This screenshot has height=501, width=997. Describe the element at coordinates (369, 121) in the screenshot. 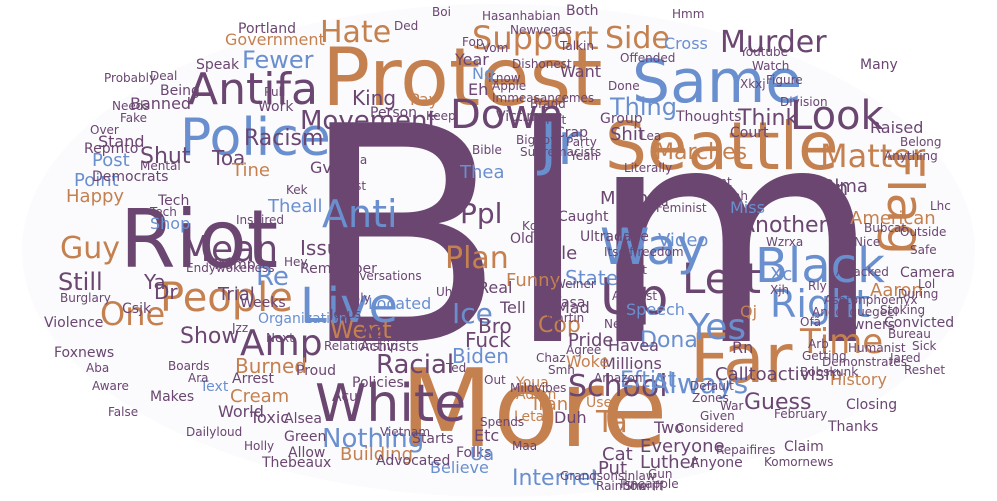

I see `word-movement: Movement` at that location.